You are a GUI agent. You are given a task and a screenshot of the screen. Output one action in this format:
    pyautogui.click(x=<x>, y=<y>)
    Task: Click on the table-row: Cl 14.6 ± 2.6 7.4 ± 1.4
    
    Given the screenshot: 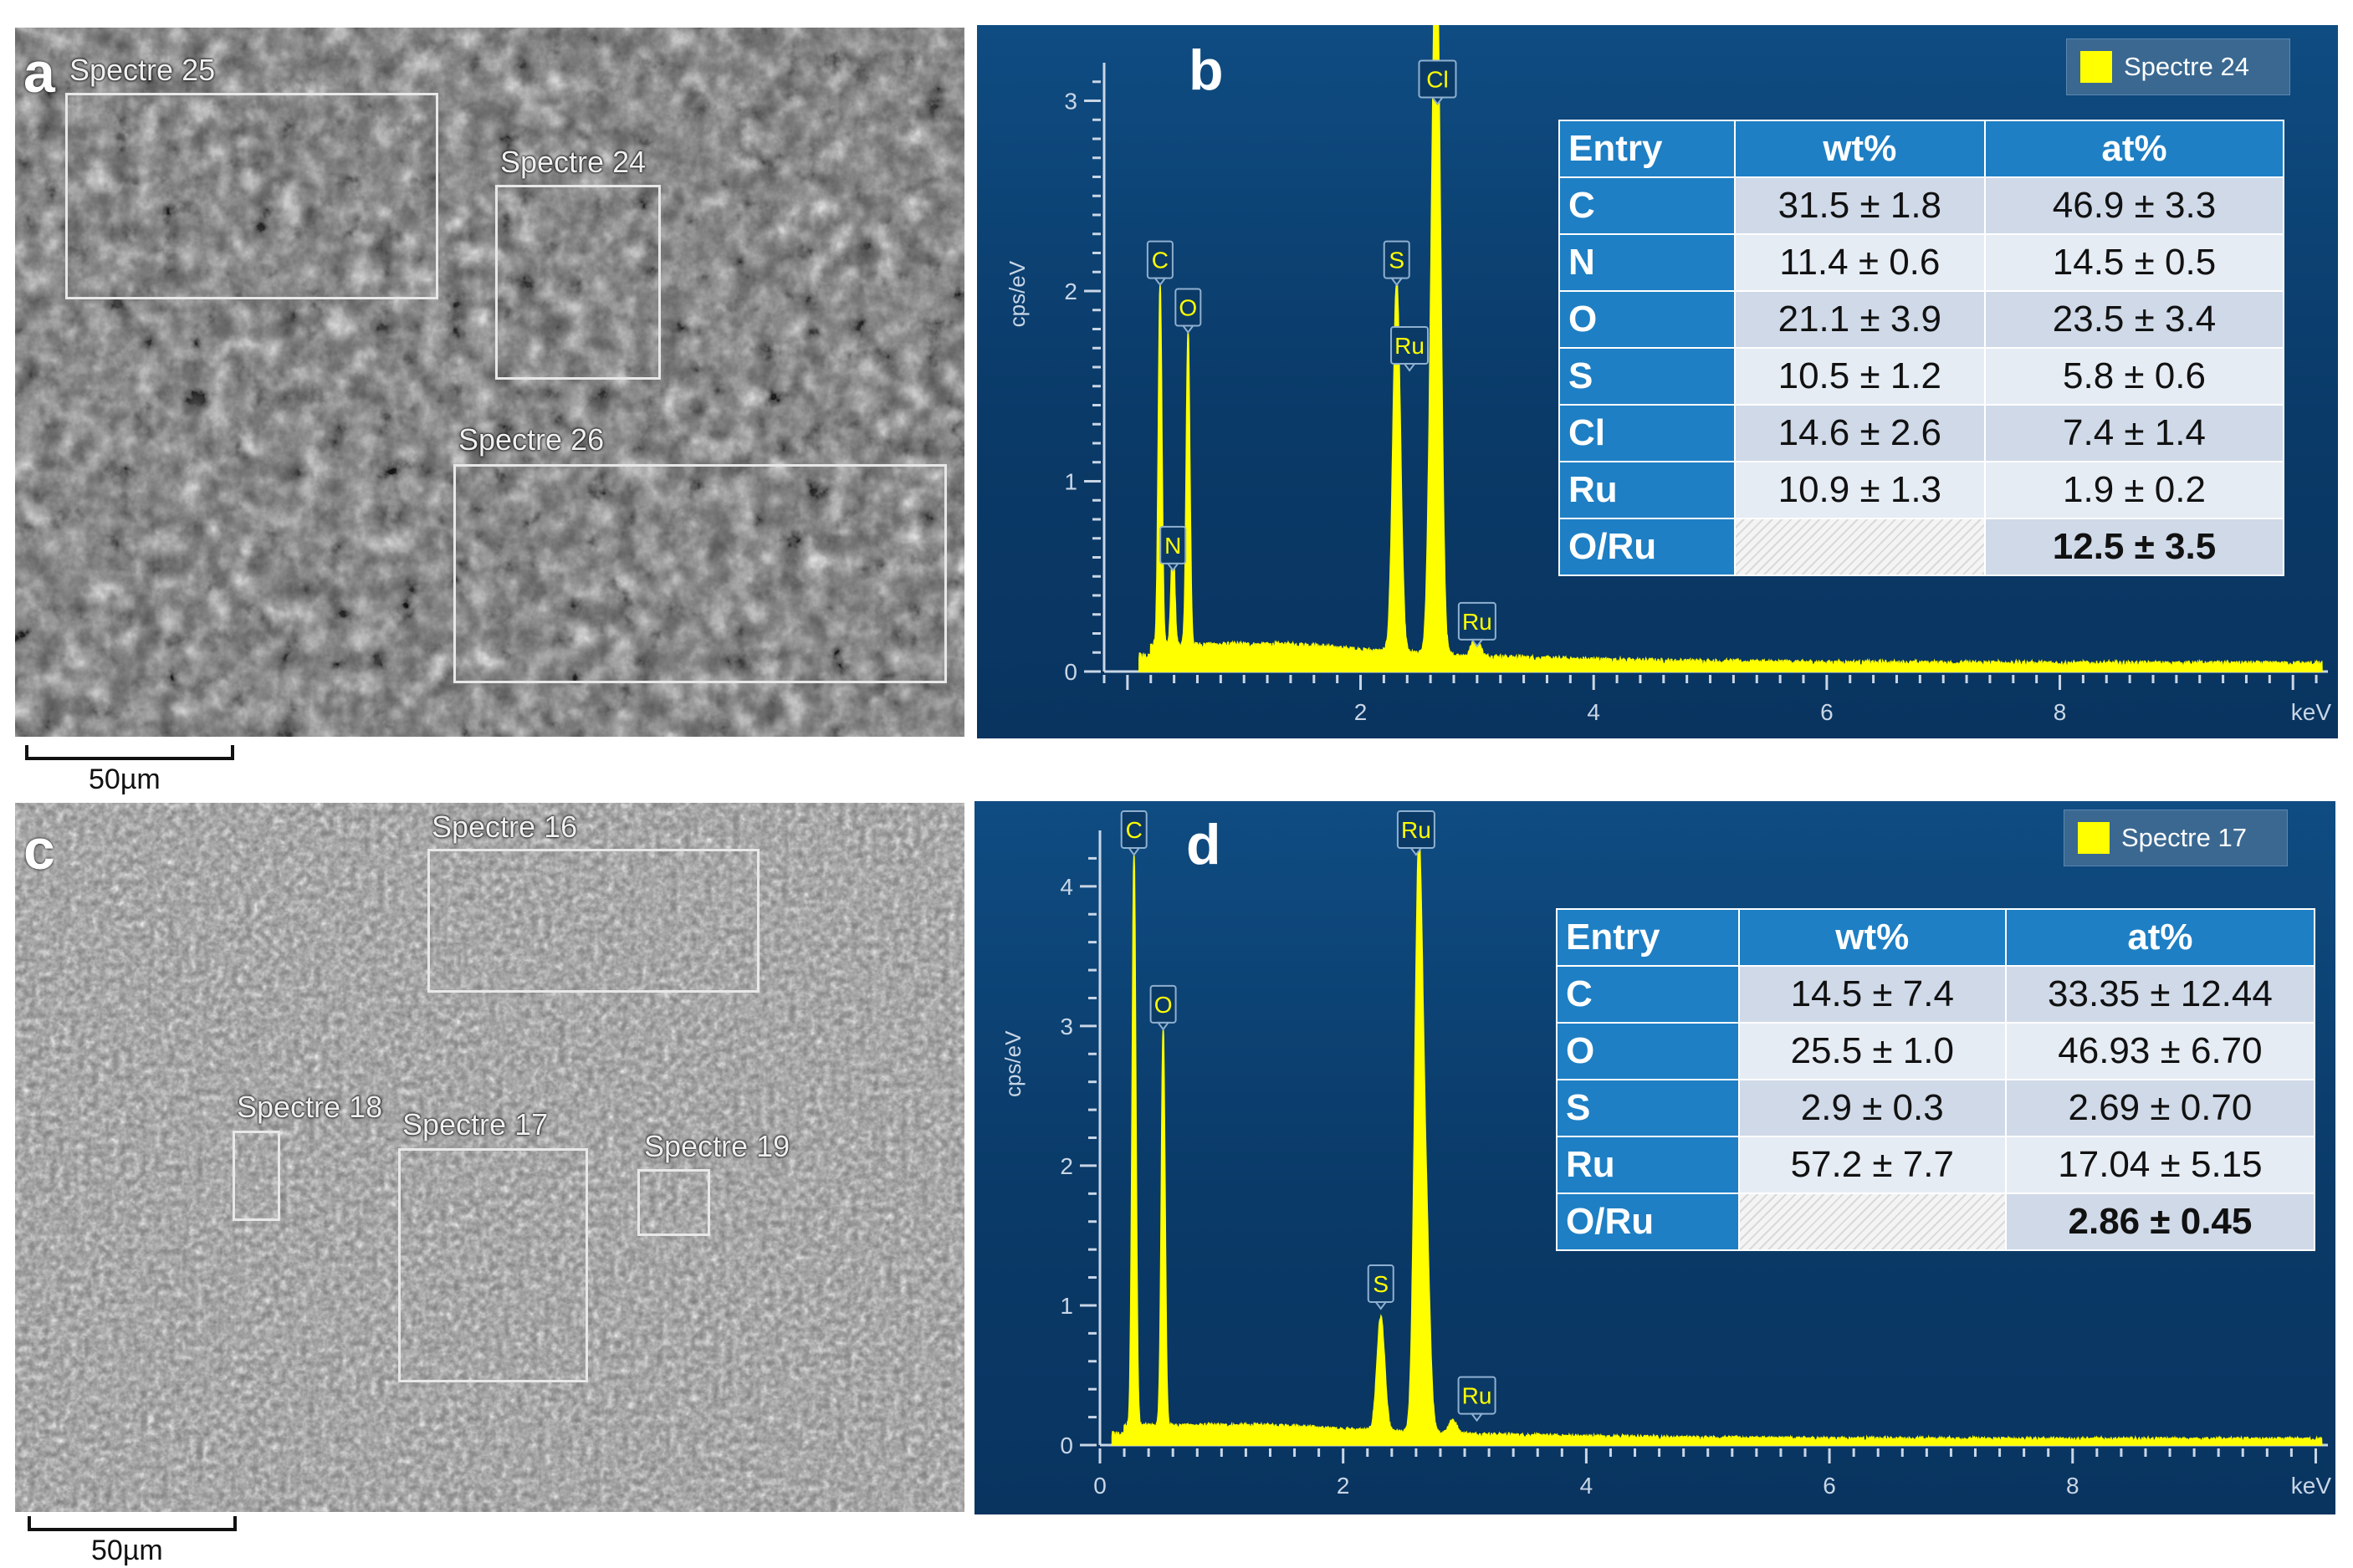 What is the action you would take?
    pyautogui.click(x=1921, y=433)
    